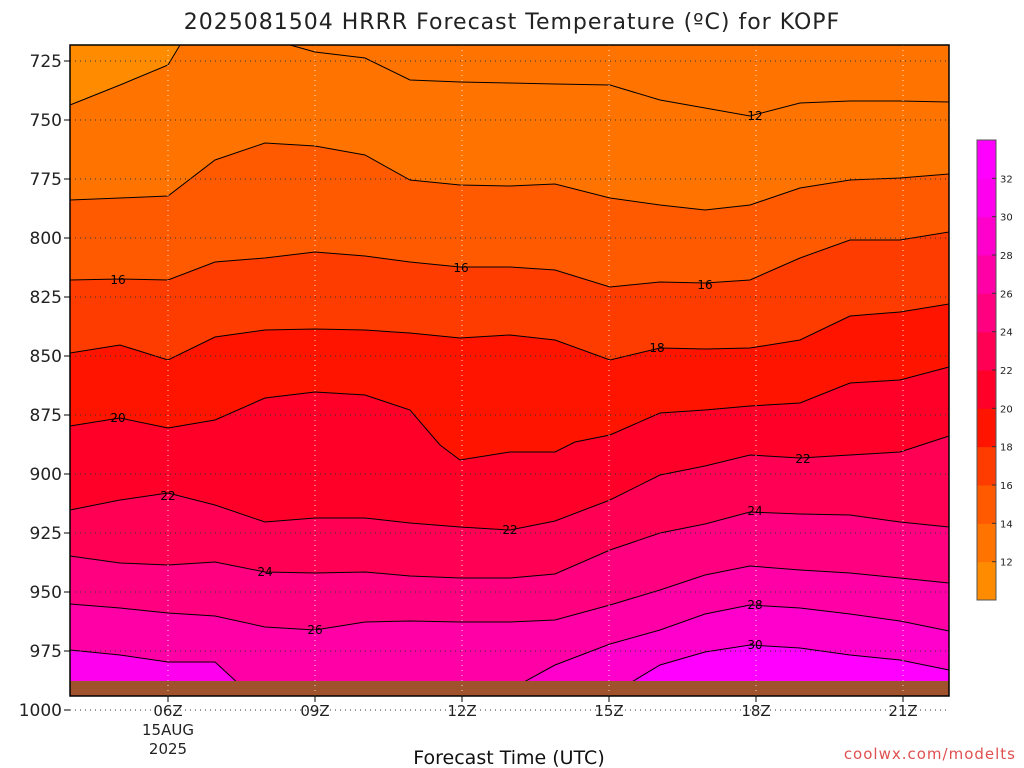  I want to click on x-year-line: 2025, so click(168, 749).